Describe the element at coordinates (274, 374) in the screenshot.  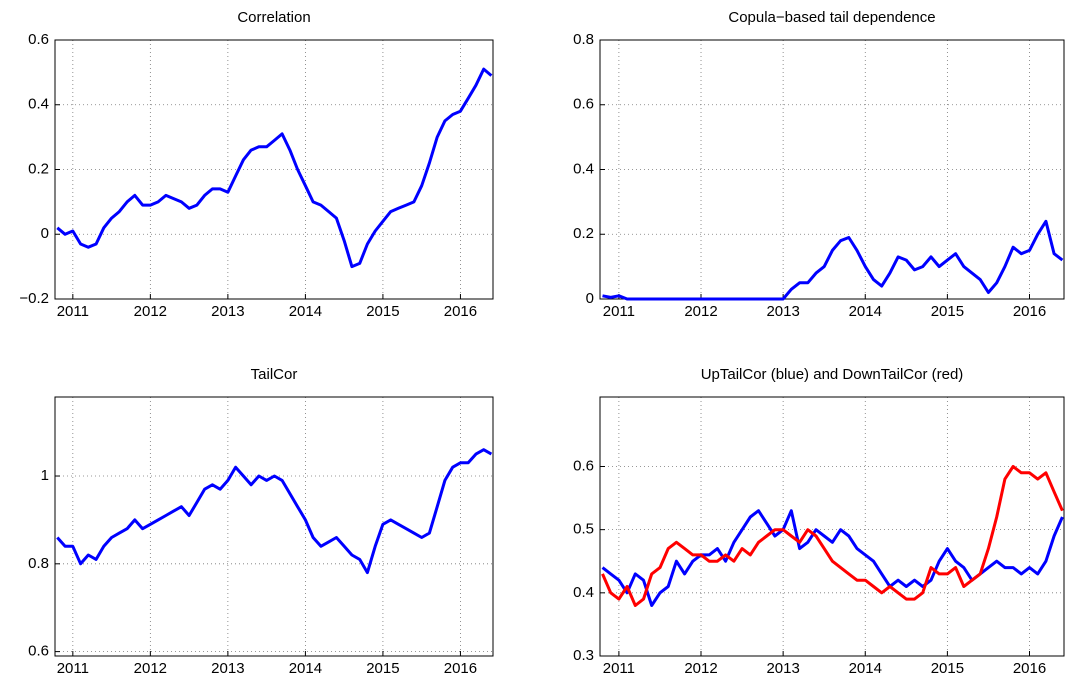
I see `chart-title: TailCor` at that location.